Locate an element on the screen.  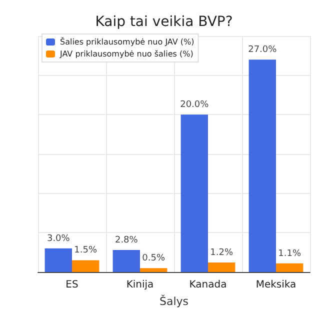
data-label: 1.5% is located at coordinates (86, 251).